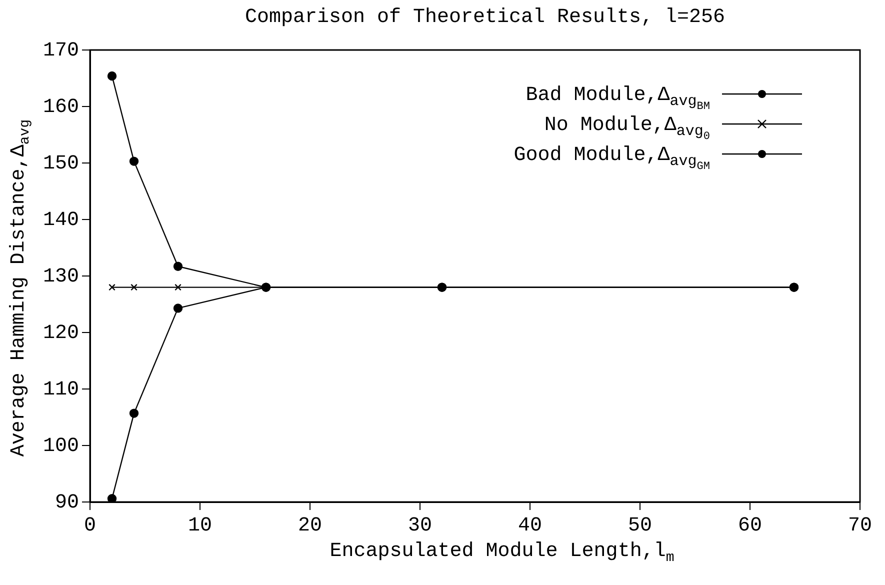 The width and height of the screenshot is (885, 585). Describe the element at coordinates (860, 526) in the screenshot. I see `x-tick-label: 70` at that location.